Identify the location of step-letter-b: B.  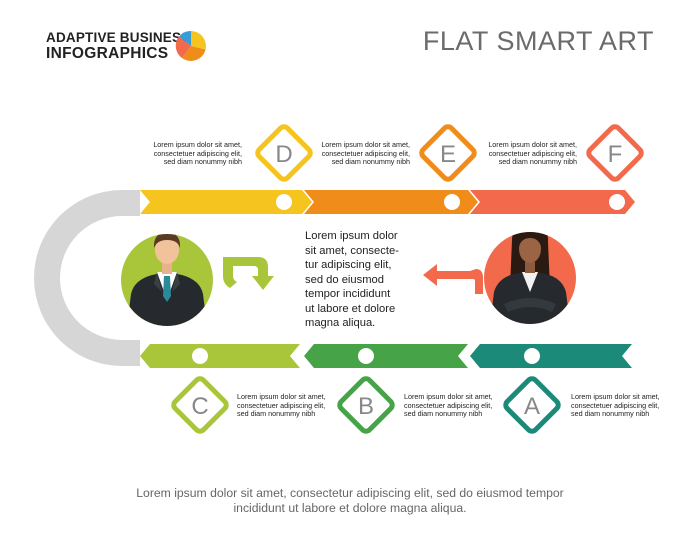
(366, 406).